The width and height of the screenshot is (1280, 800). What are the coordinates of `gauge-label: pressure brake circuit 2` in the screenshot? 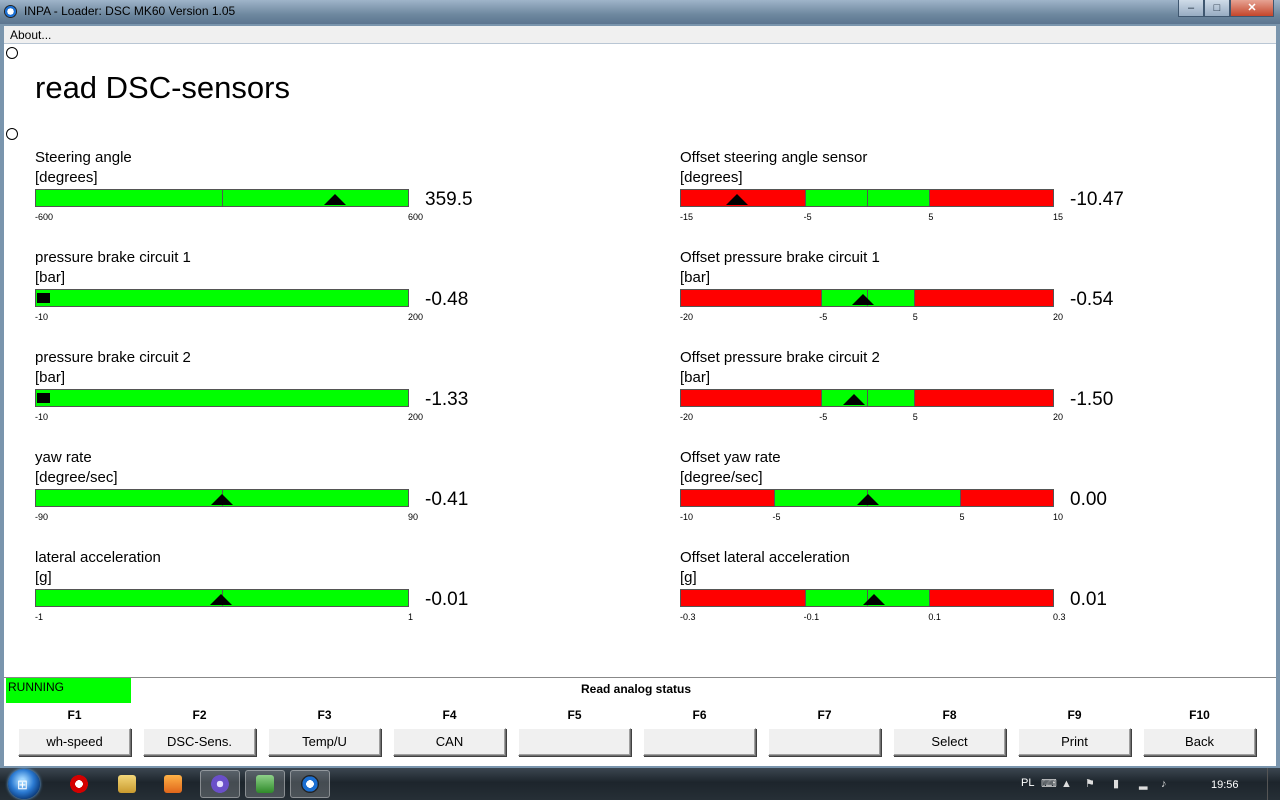 It's located at (113, 357).